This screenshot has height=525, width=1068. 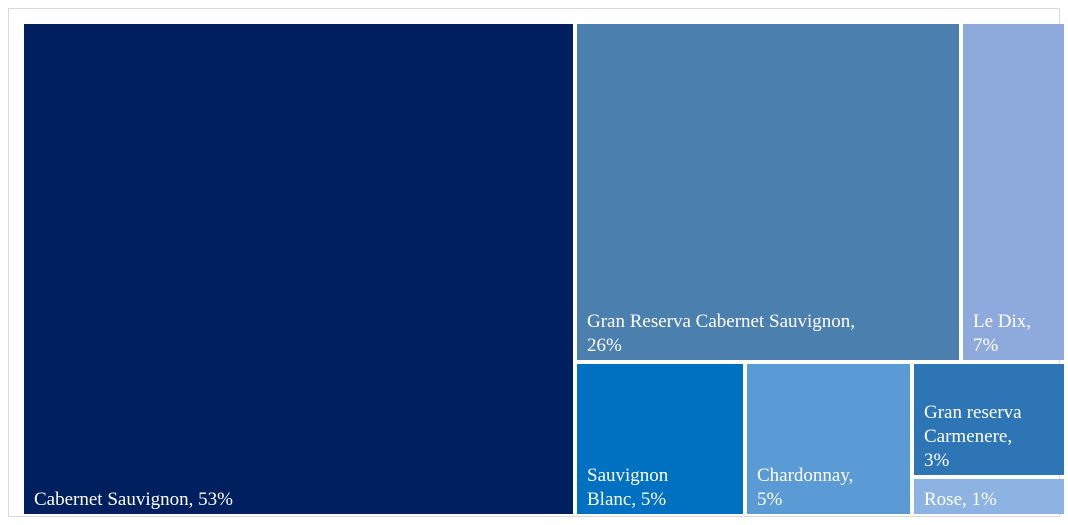 I want to click on tile-rose, so click(x=989, y=496).